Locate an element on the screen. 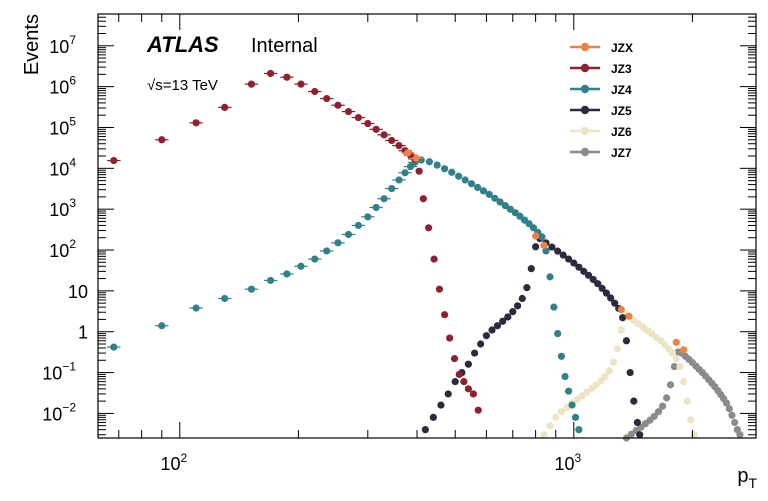  y-tick-label: 10⁵ is located at coordinates (62, 126).